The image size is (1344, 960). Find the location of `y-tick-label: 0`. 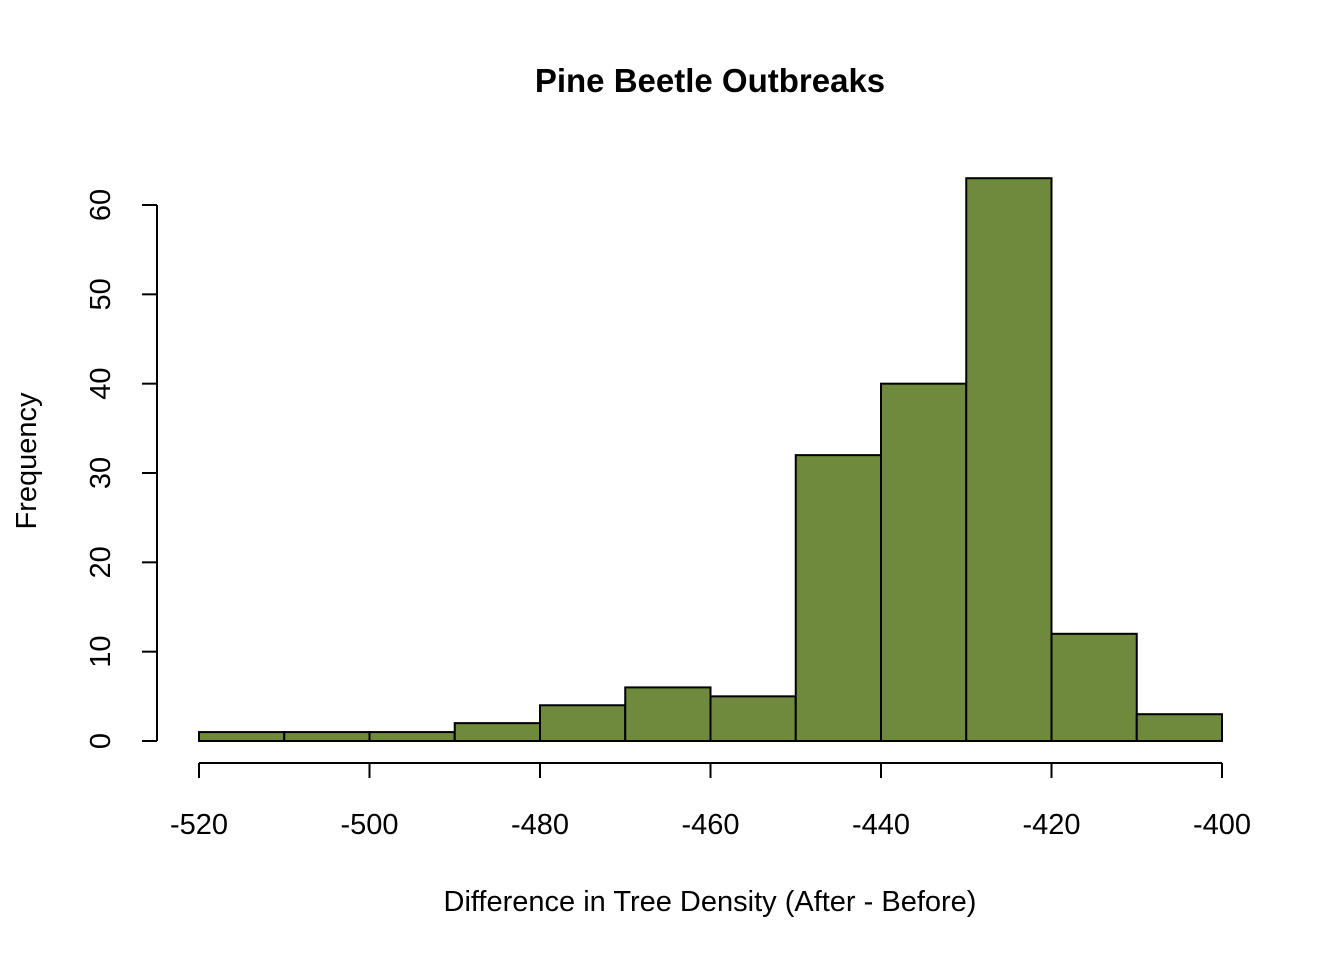

y-tick-label: 0 is located at coordinates (101, 741).